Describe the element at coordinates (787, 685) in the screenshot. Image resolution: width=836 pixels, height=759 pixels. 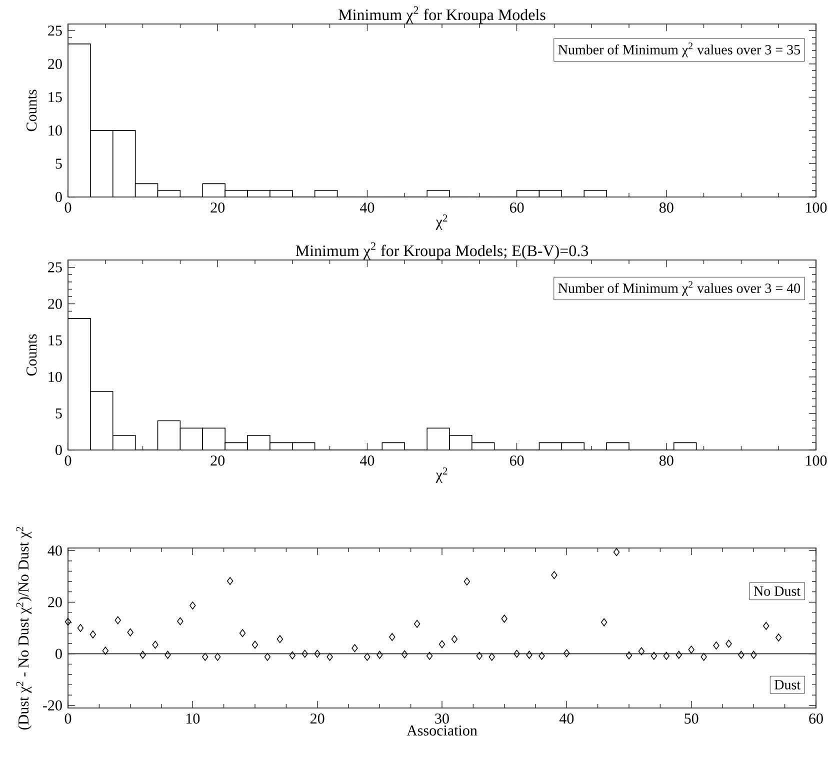
I see `annotation: Dust` at that location.